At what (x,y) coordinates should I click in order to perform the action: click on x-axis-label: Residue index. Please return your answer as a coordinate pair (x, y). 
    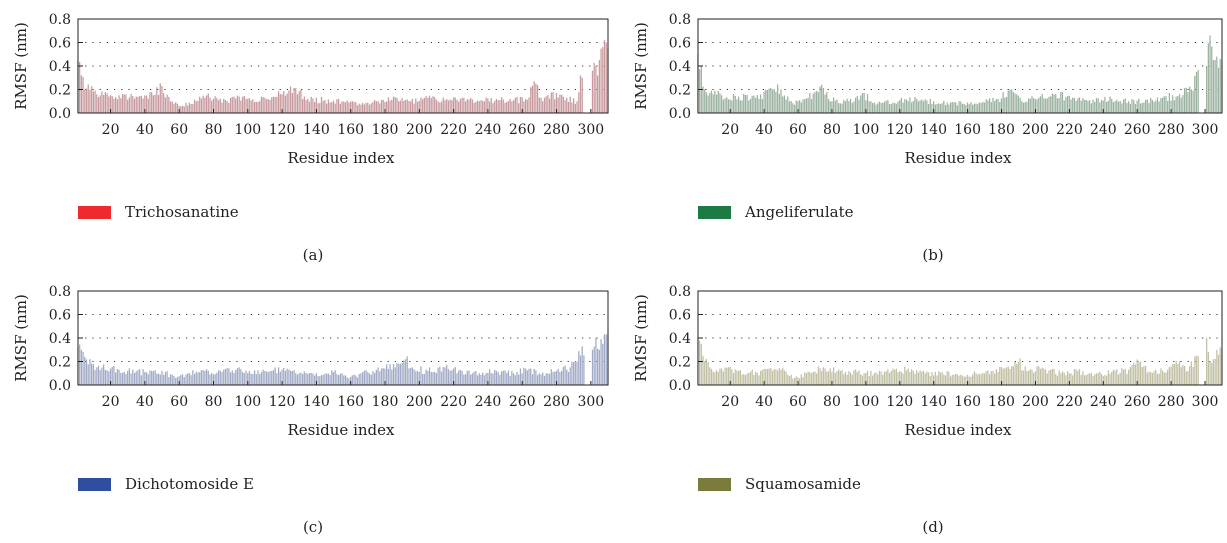
    Looking at the image, I should click on (342, 430).